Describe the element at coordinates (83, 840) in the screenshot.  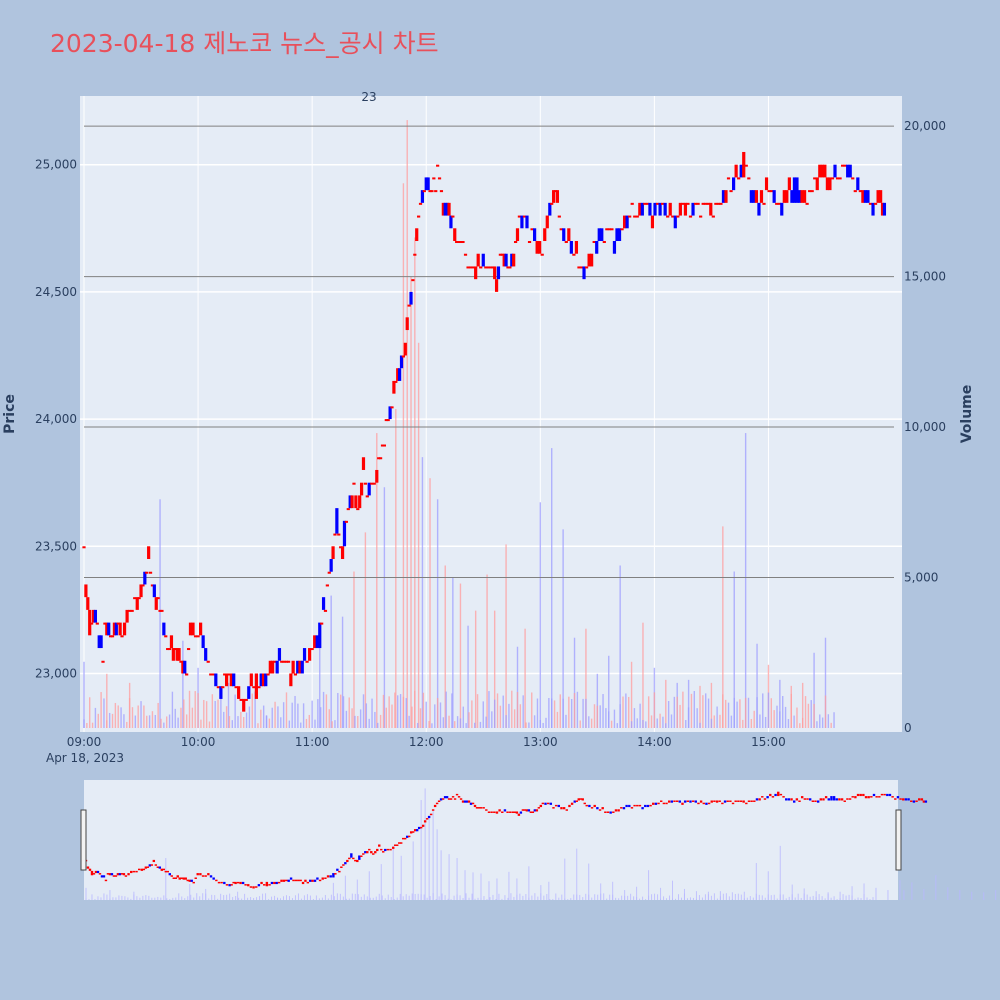
I see `range-slider-left-handle` at that location.